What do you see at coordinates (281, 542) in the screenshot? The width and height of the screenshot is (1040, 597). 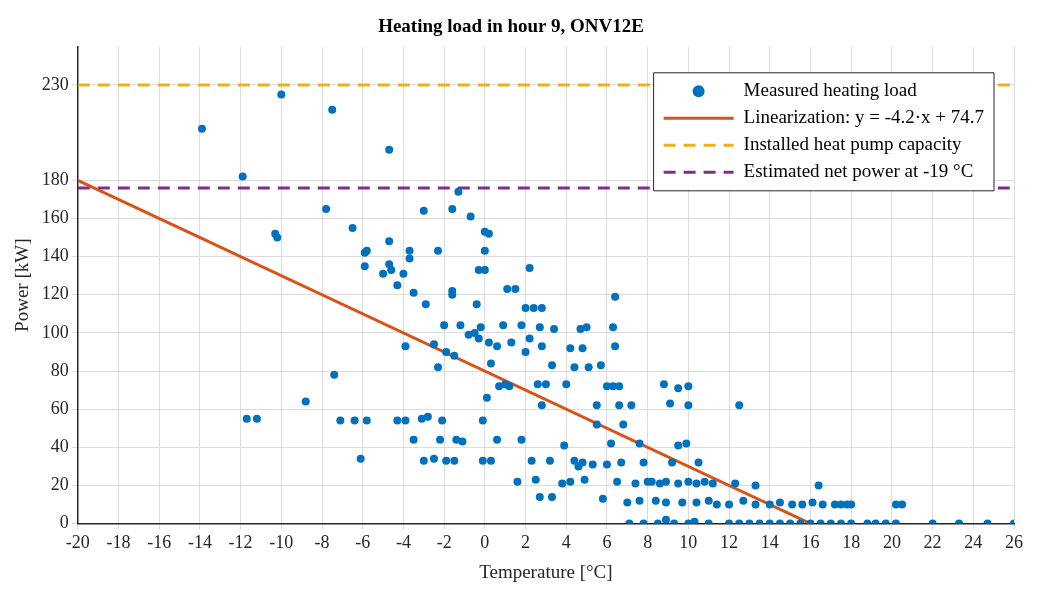 I see `x-tick-label: -10` at bounding box center [281, 542].